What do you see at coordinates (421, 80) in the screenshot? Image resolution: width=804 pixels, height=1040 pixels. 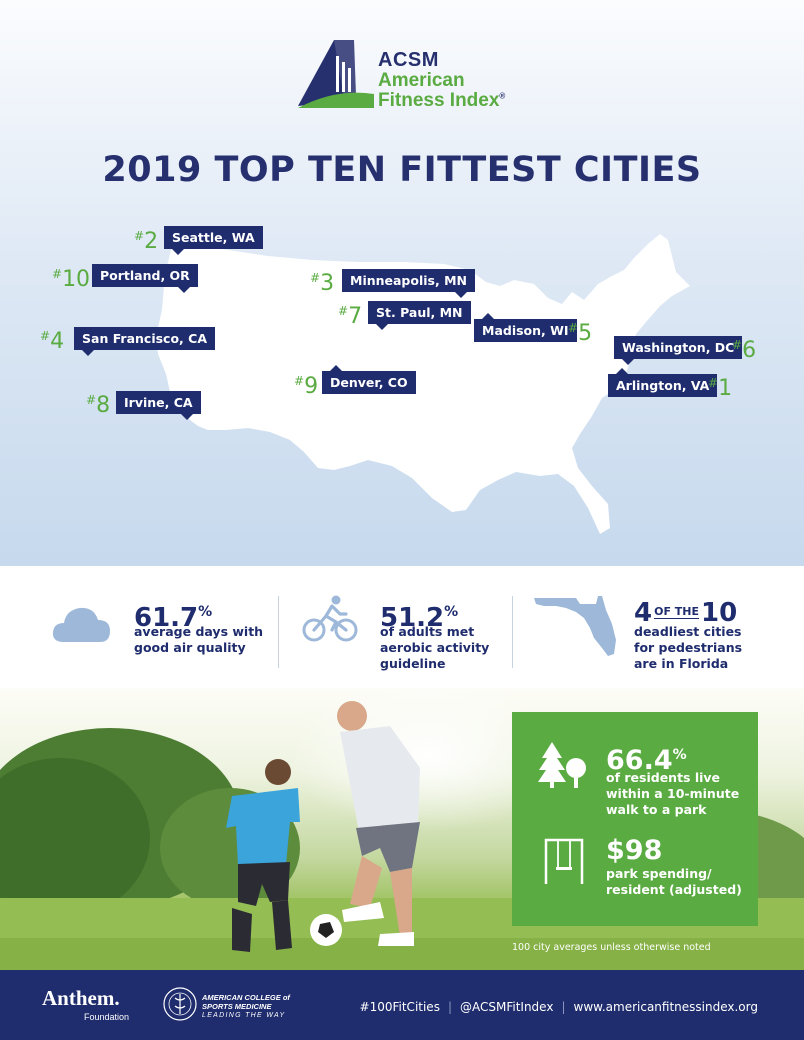 I see `logo-line-1: American` at bounding box center [421, 80].